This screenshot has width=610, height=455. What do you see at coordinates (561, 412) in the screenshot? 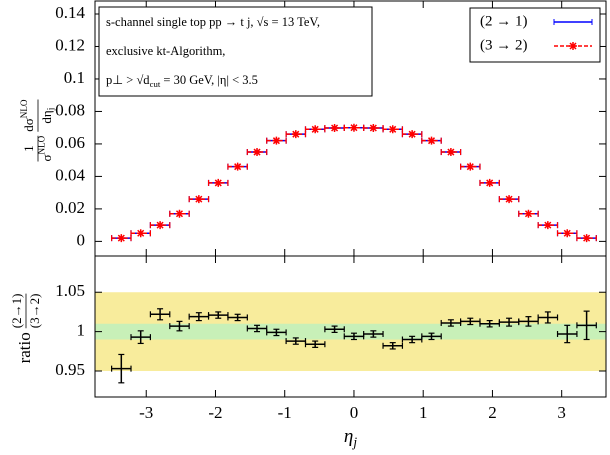
I see `x-tick-label: 3` at bounding box center [561, 412].